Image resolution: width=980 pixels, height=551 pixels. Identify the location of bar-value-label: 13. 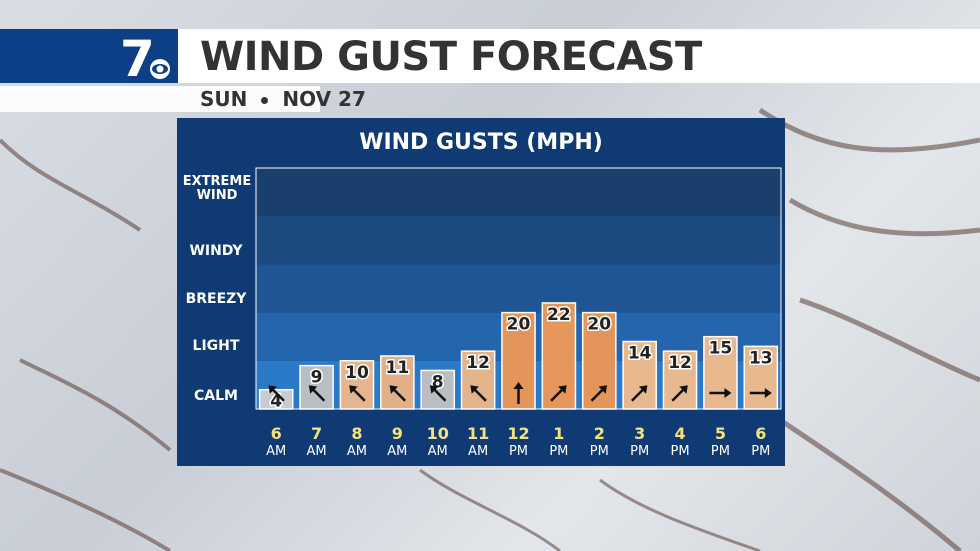
(761, 358).